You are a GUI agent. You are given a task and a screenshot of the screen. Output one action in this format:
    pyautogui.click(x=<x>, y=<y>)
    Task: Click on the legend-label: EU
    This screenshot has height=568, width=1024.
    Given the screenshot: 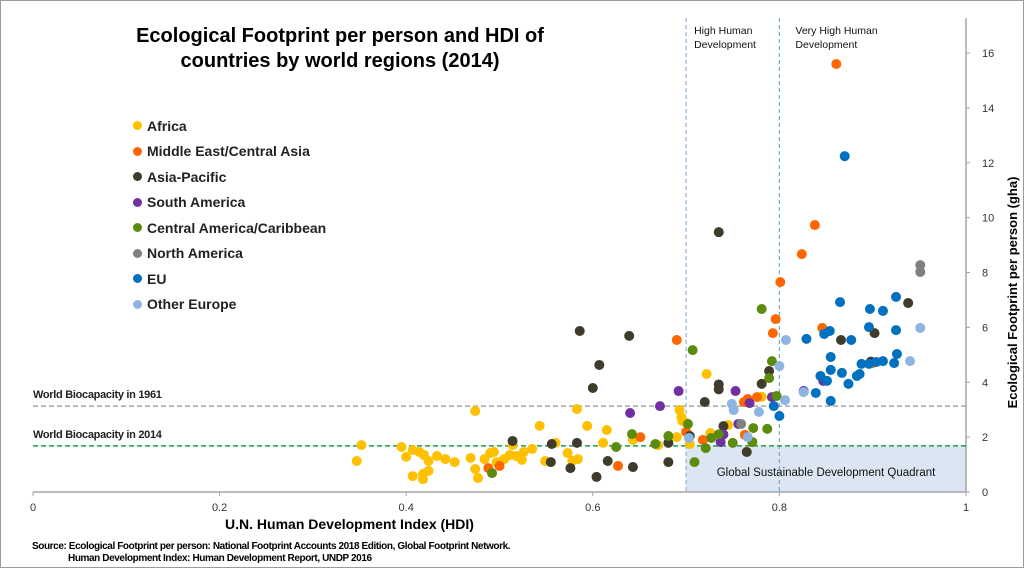 What is the action you would take?
    pyautogui.click(x=157, y=278)
    